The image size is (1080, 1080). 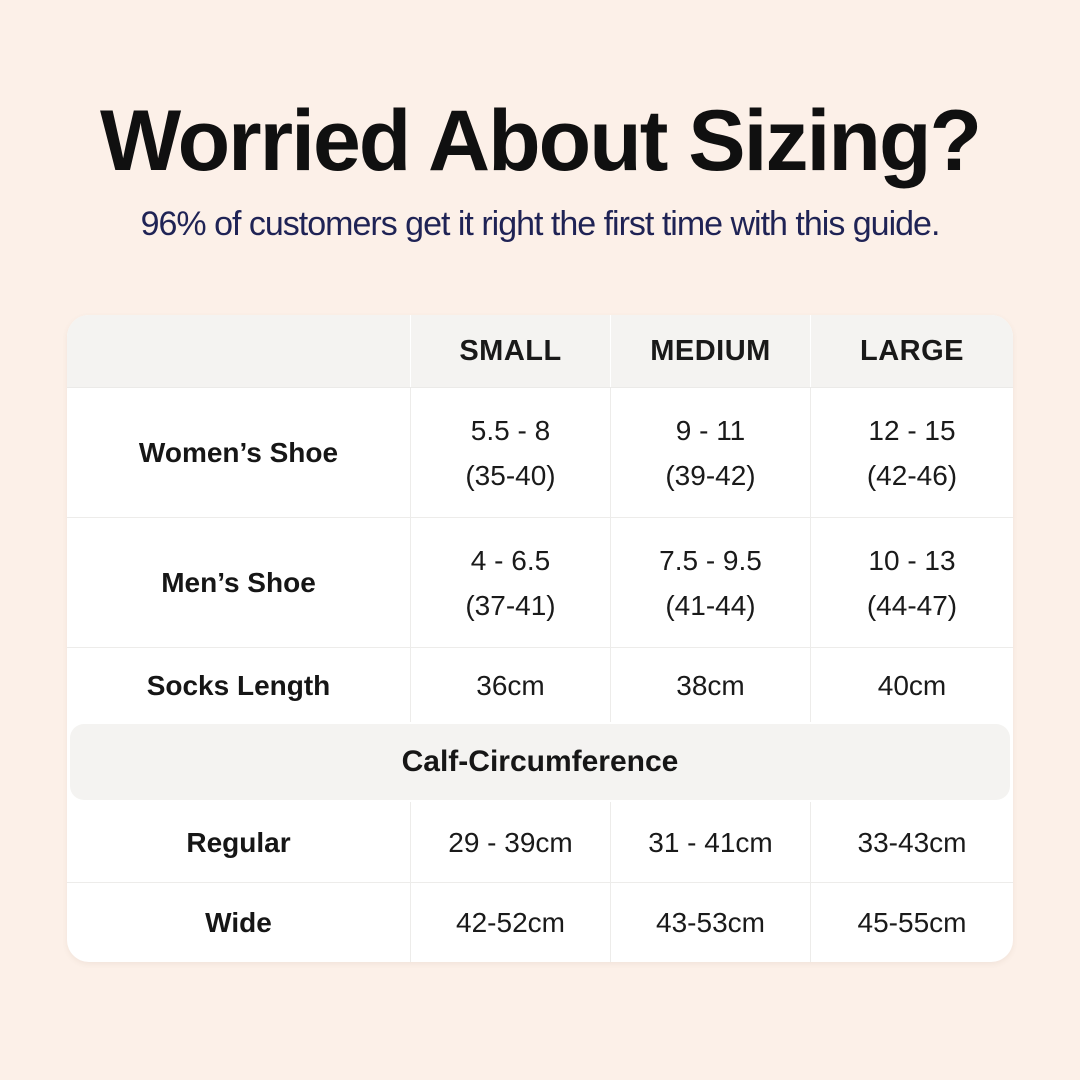 I want to click on size-cell: 38cm, so click(x=710, y=685).